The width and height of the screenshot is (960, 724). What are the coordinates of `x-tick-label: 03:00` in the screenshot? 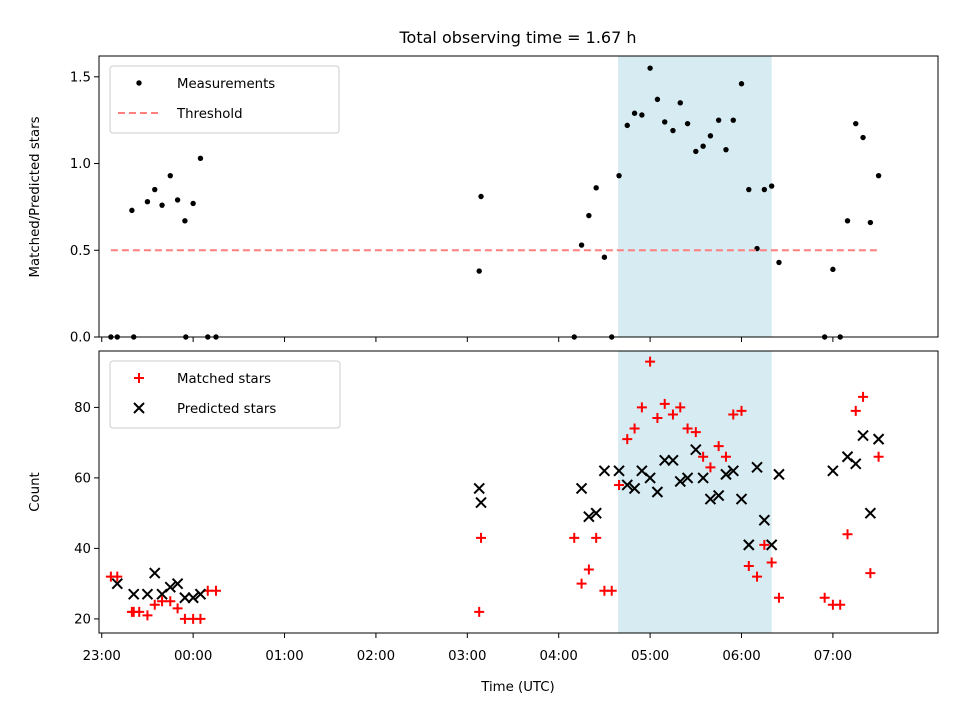 It's located at (467, 656).